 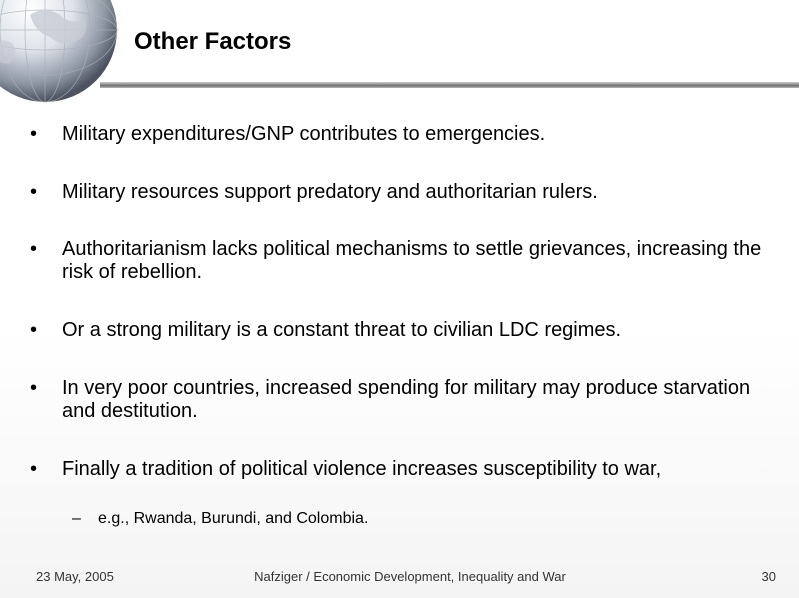 I want to click on slide-title: Other Factors, so click(x=213, y=41).